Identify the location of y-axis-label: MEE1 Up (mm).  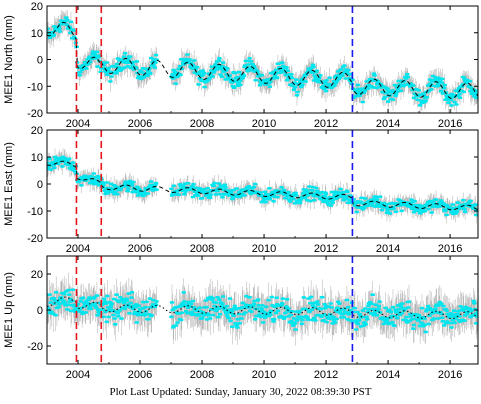
(9, 310).